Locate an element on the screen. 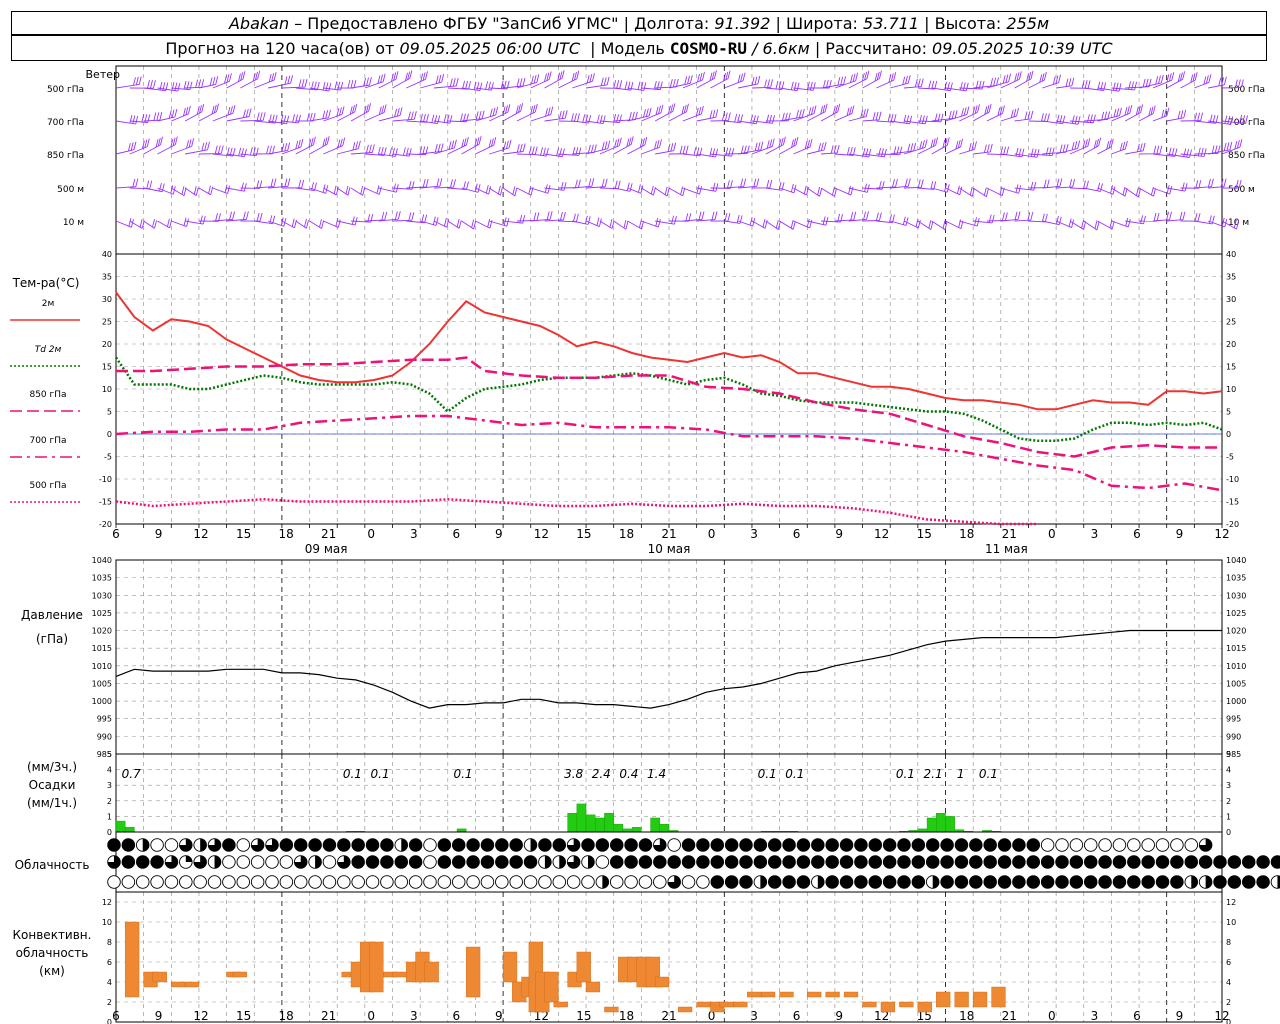 Image resolution: width=1280 pixels, height=1024 pixels. pressure-tick-right: 985 is located at coordinates (1233, 754).